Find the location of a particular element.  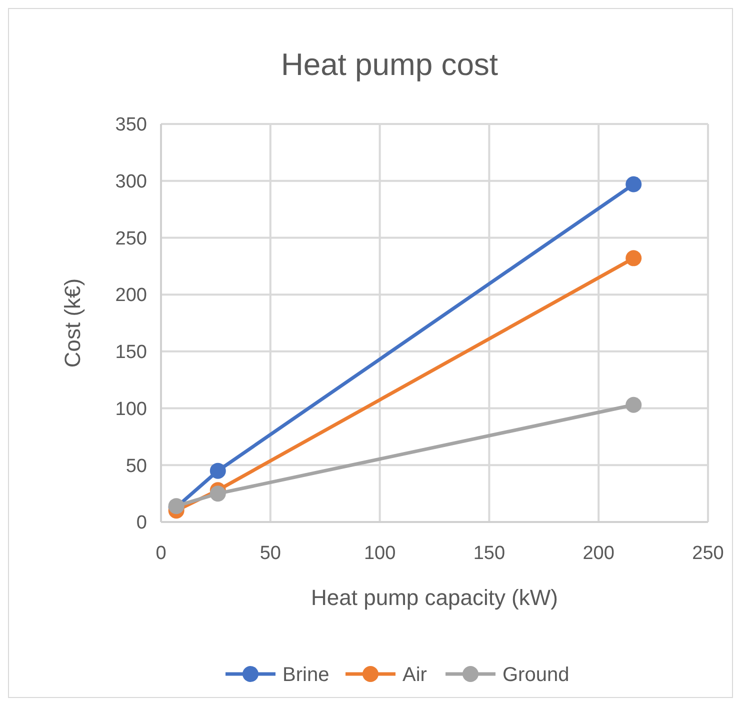

y-tick-label: 200 is located at coordinates (131, 295).